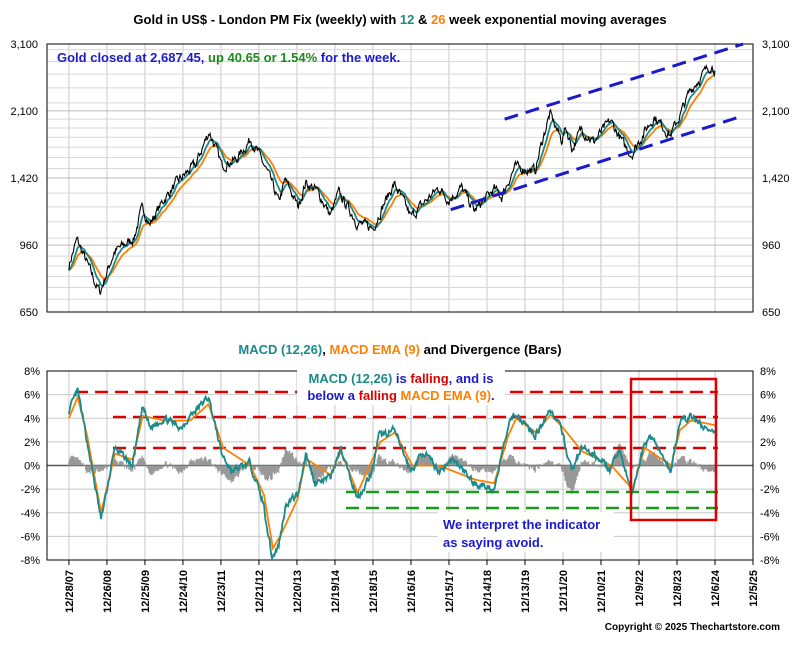 Image resolution: width=800 pixels, height=648 pixels. Describe the element at coordinates (446, 395) in the screenshot. I see `mn2-d: MACD EMA (9)` at that location.